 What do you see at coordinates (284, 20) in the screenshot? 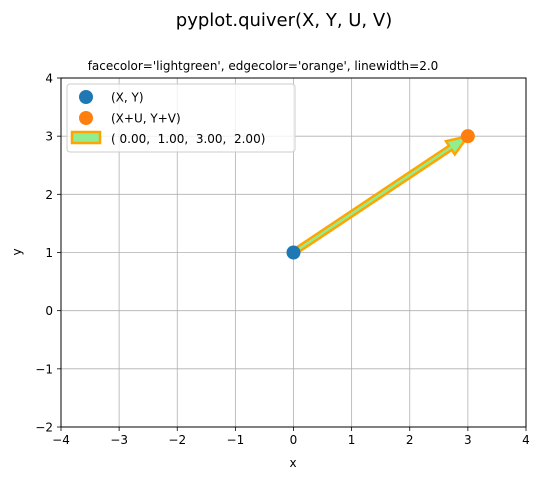
I see `figure-suptitle: pyplot.quiver(X, Y, U, V)` at bounding box center [284, 20].